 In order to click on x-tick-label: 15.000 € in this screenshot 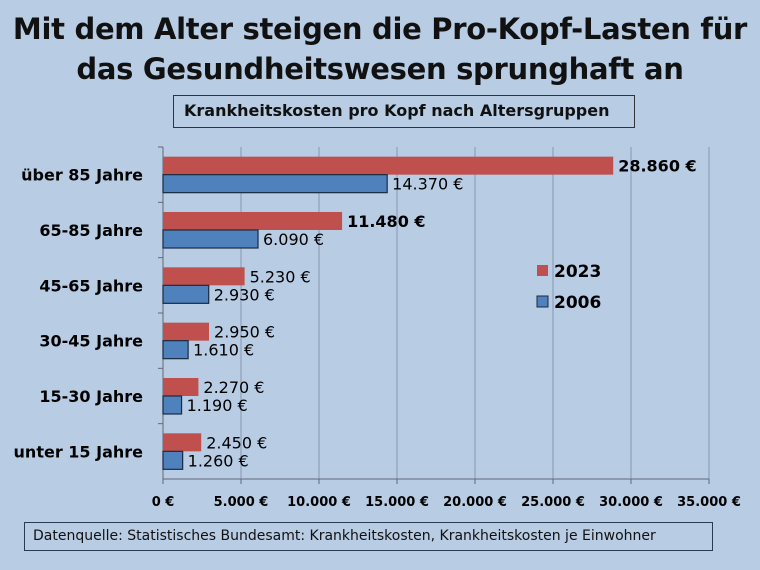, I will do `click(397, 502)`.